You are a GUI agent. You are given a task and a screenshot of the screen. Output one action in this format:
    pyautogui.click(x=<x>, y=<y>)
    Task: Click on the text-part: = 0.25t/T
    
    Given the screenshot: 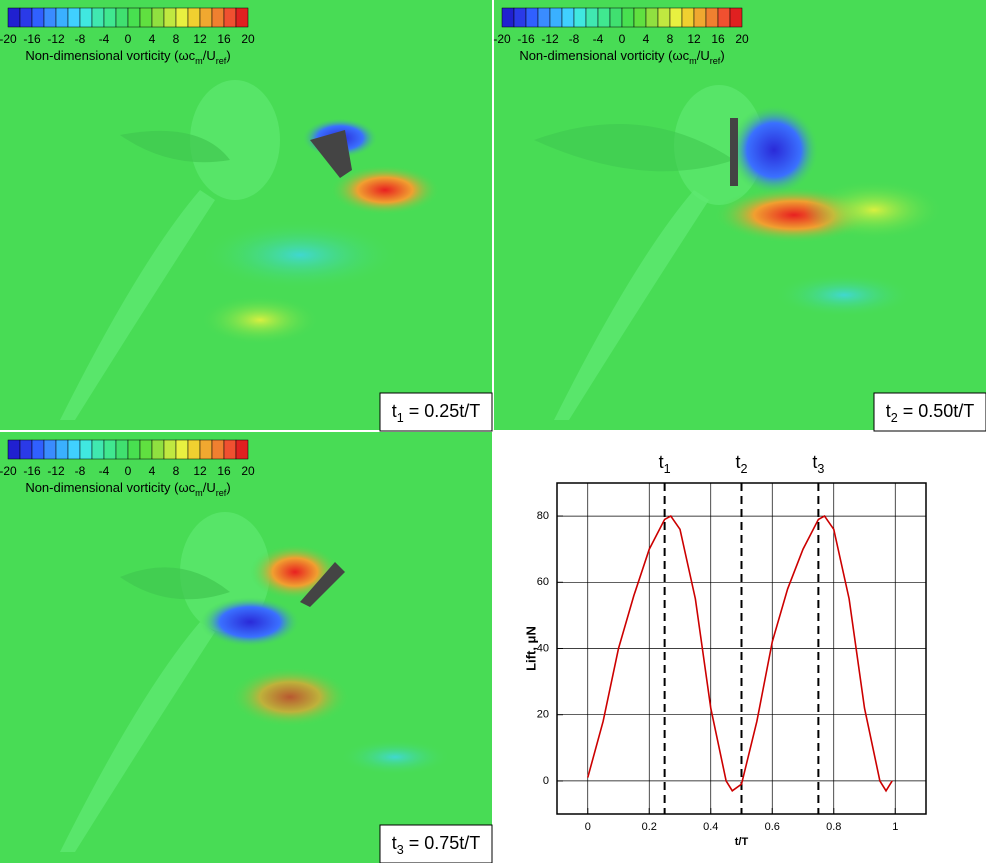 What is the action you would take?
    pyautogui.click(x=442, y=411)
    